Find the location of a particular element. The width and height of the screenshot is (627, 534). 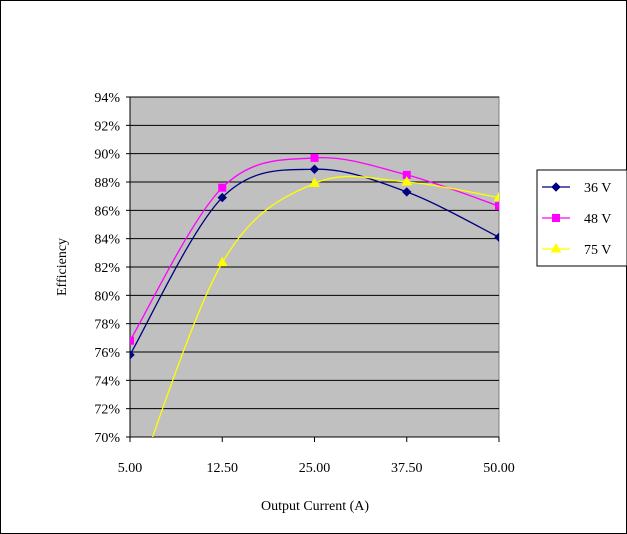

x-tick-labels: 5.00 12.50 25.00 37.50 50.00 is located at coordinates (316, 468).